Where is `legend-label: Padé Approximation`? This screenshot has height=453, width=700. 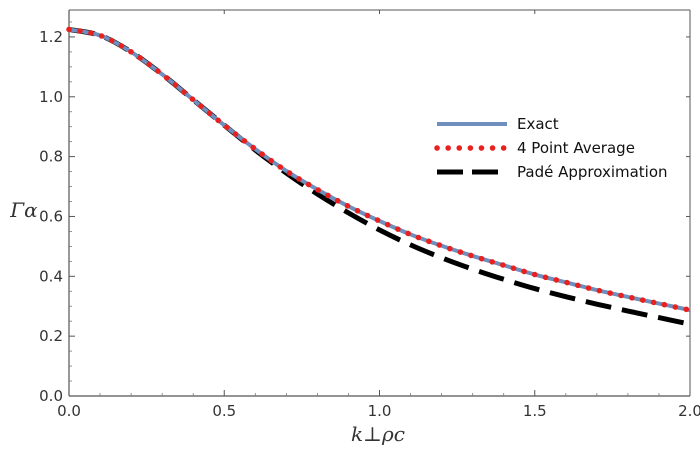 legend-label: Padé Approximation is located at coordinates (592, 172).